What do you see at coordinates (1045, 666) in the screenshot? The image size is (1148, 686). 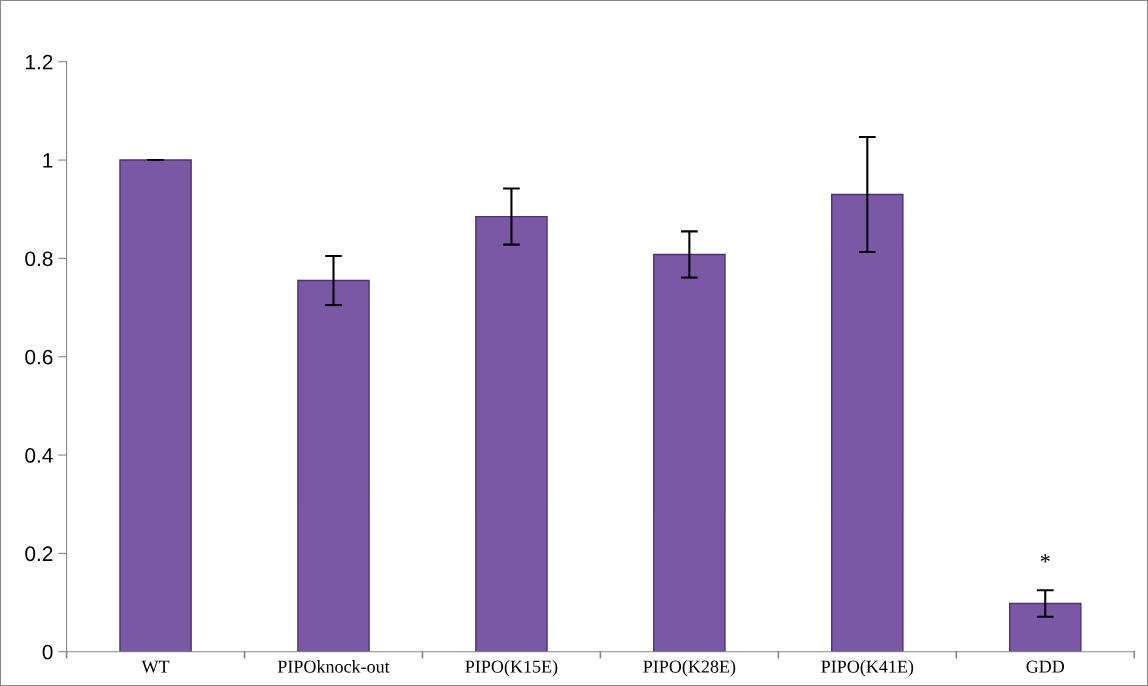 I see `x-tick-label: GDD` at bounding box center [1045, 666].